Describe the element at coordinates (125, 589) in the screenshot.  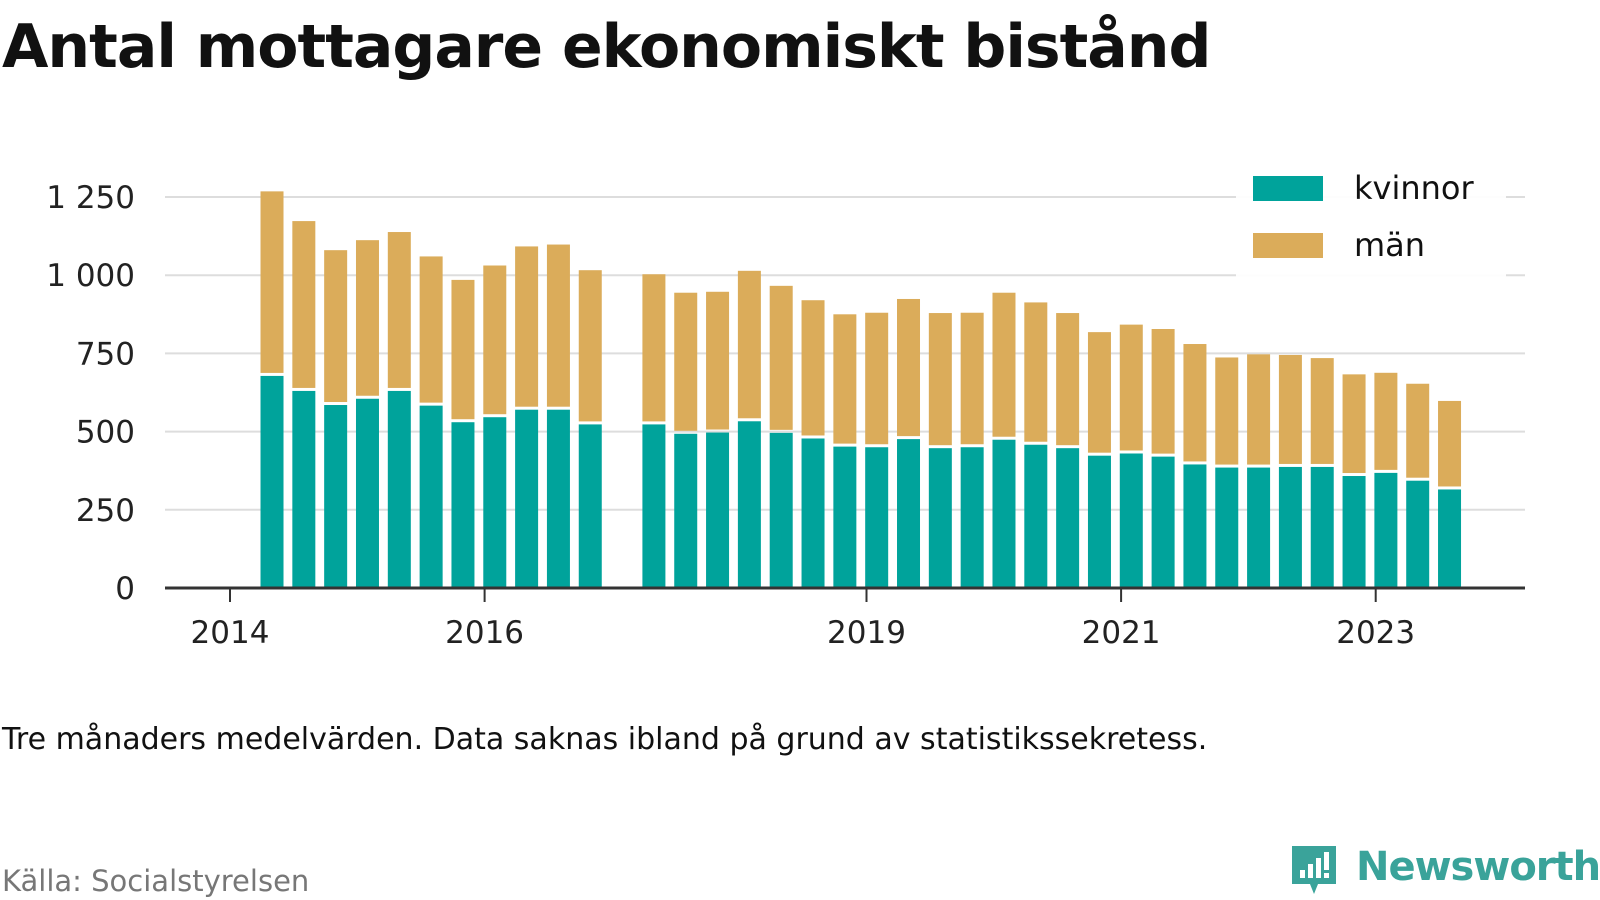
I see `y-tick-label: 0` at that location.